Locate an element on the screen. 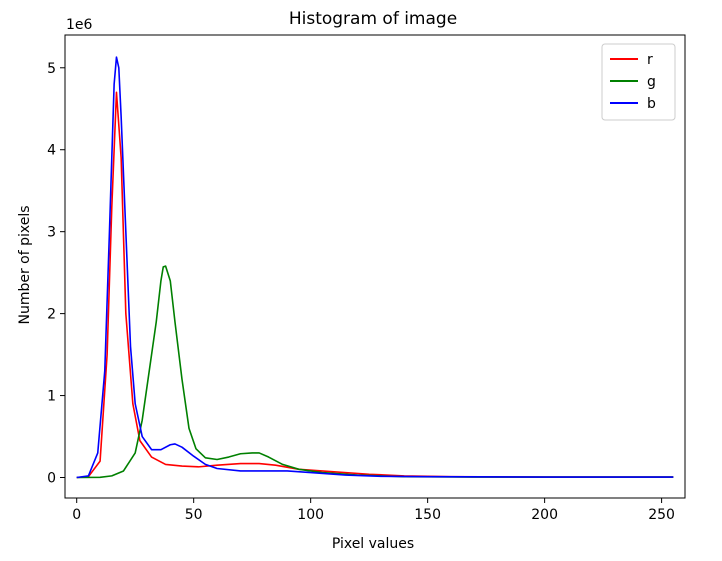  chart-title: Histogram of image is located at coordinates (373, 19).